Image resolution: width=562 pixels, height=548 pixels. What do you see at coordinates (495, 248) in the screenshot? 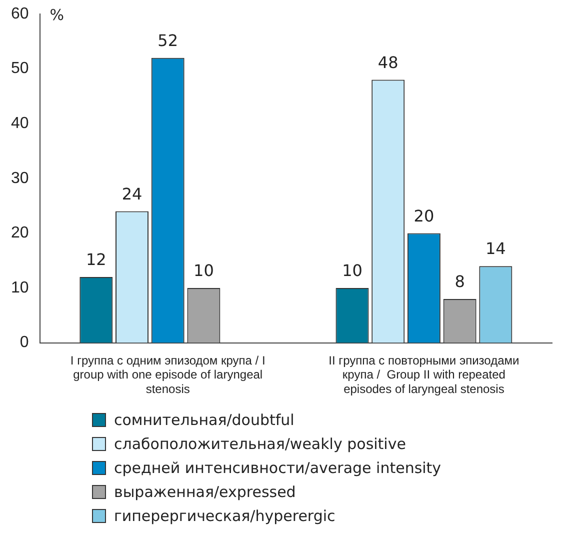
I see `data-label: 14` at bounding box center [495, 248].